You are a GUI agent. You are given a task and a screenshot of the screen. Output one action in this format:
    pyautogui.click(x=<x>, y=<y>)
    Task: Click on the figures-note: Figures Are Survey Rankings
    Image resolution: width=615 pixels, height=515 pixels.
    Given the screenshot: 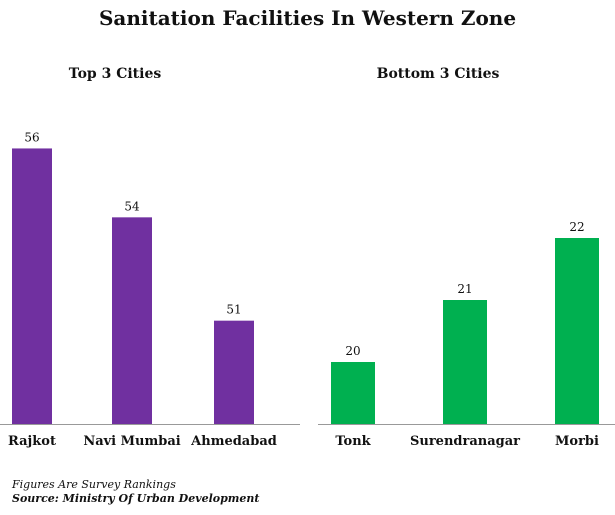 What is the action you would take?
    pyautogui.click(x=94, y=484)
    